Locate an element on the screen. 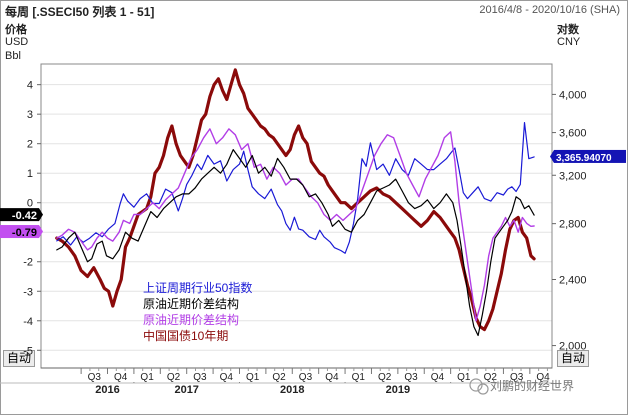 Image resolution: width=628 pixels, height=415 pixels. left-axis-unit-bbl: Bbl is located at coordinates (13, 56).